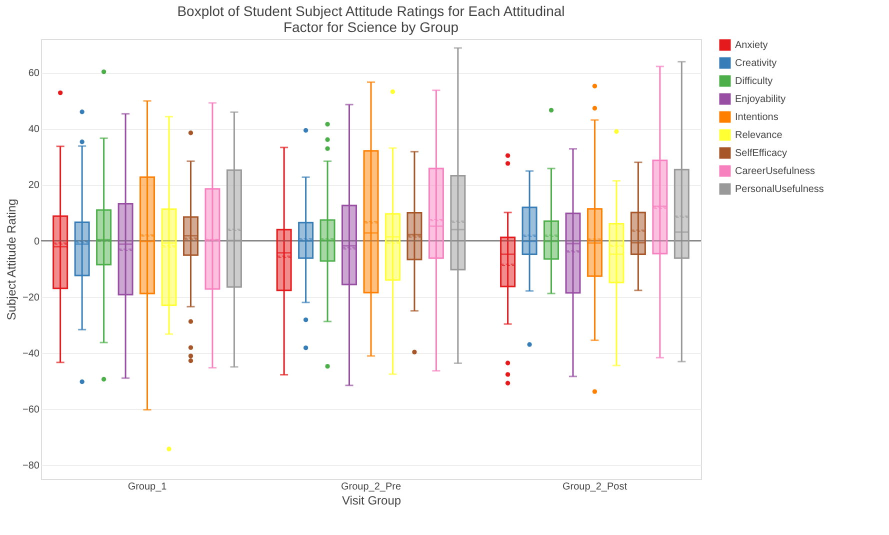 The width and height of the screenshot is (889, 535). Describe the element at coordinates (756, 117) in the screenshot. I see `legend-label: Intentions` at that location.